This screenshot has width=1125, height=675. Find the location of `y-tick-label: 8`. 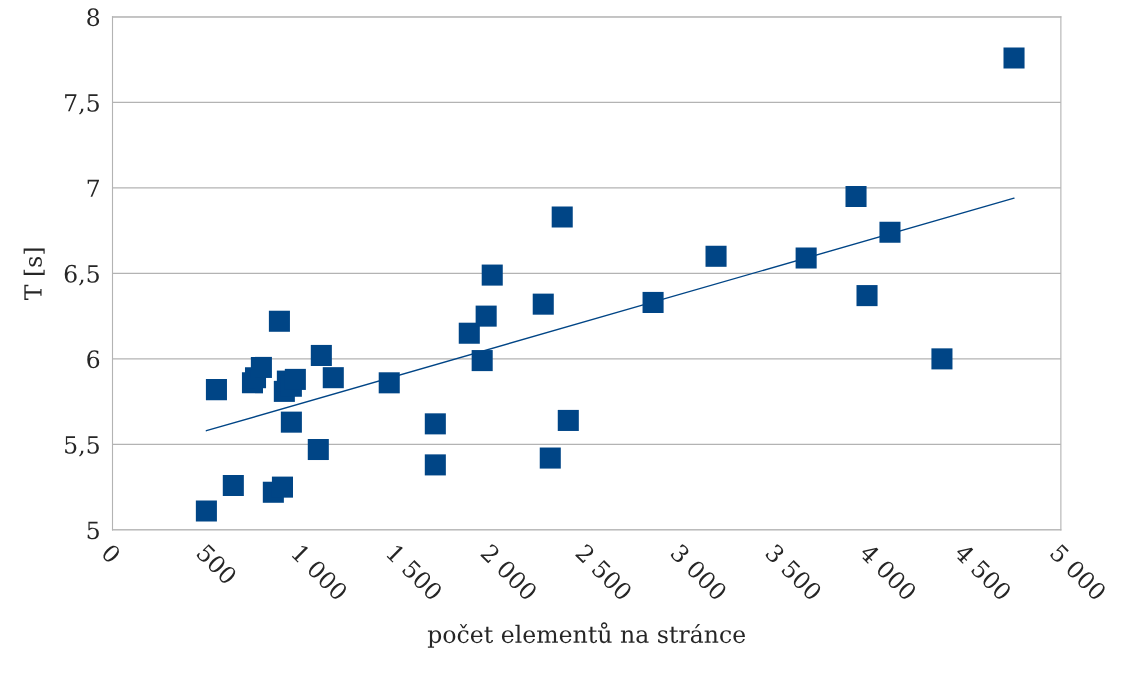

y-tick-label: 8 is located at coordinates (93, 17).